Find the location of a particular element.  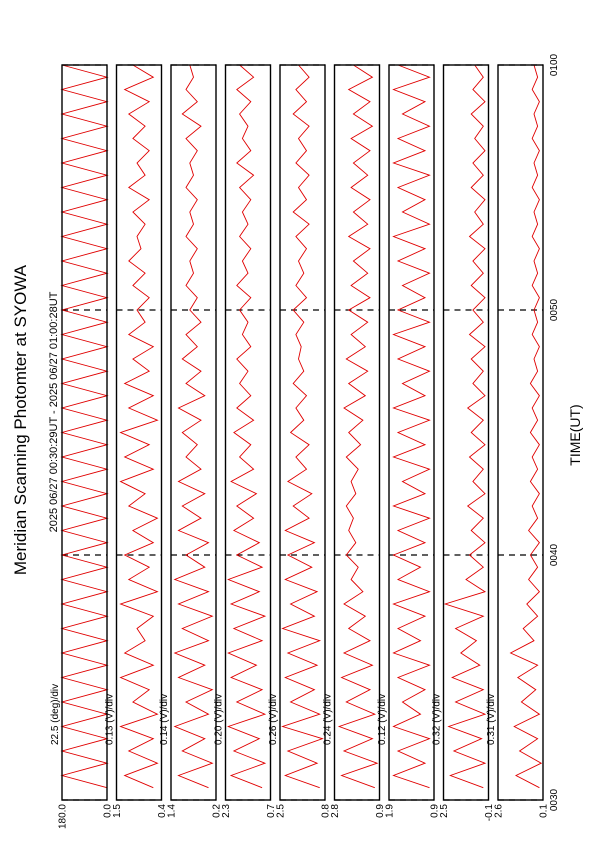

x-tick-label: 0050 is located at coordinates (554, 309).